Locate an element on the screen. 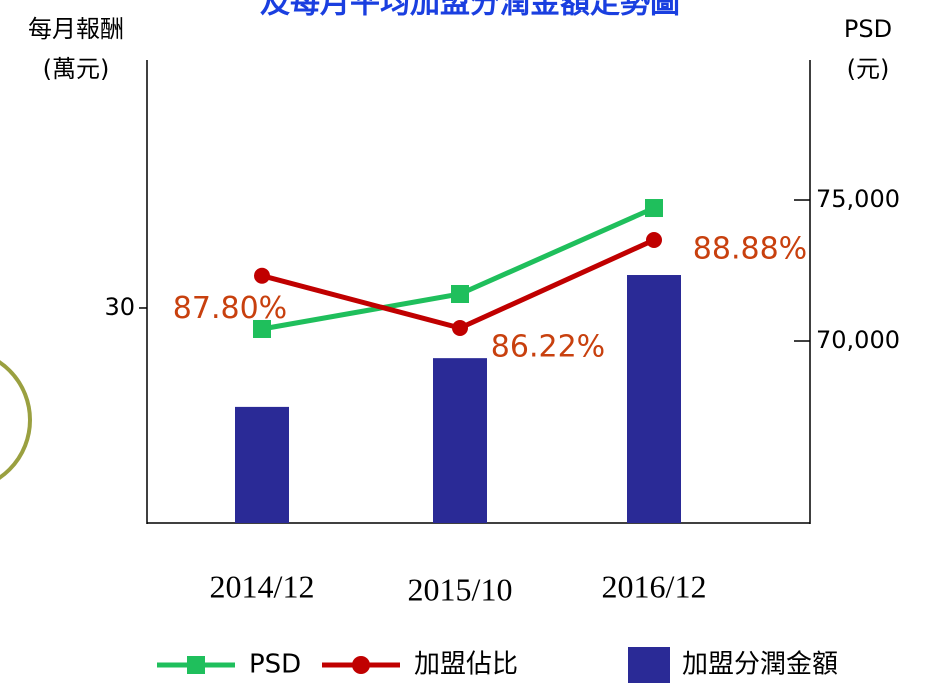 This screenshot has width=928, height=687. legend-label: 加盟分潤金額 is located at coordinates (760, 665).